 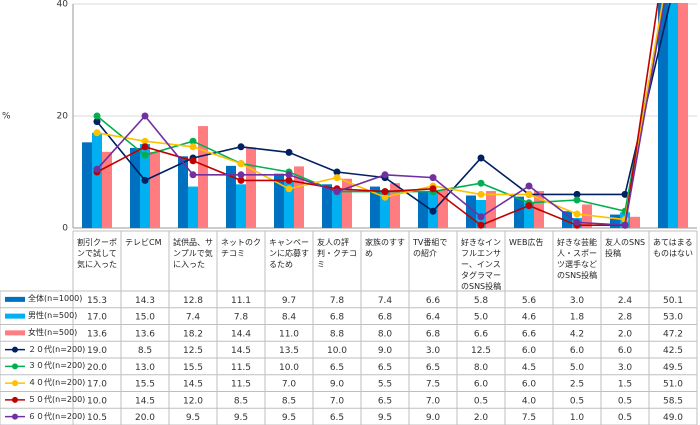 I want to click on table-value: 19.0, so click(x=97, y=351).